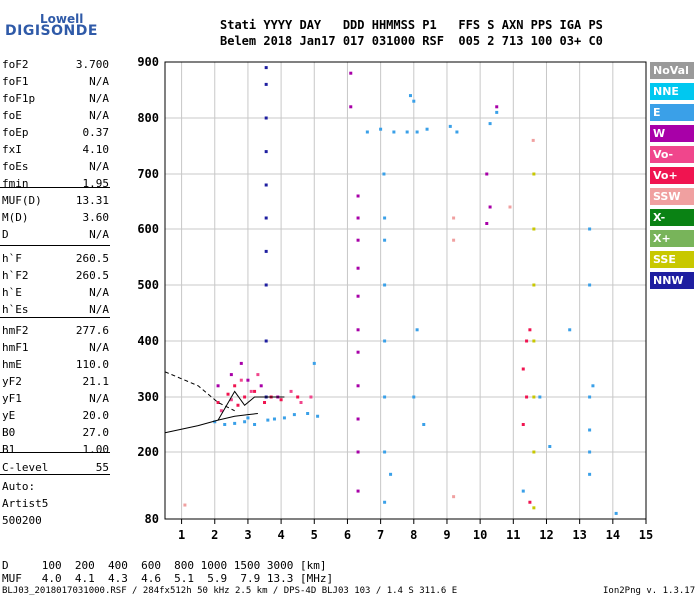  What do you see at coordinates (102, 467) in the screenshot?
I see `param-value: 55` at bounding box center [102, 467].